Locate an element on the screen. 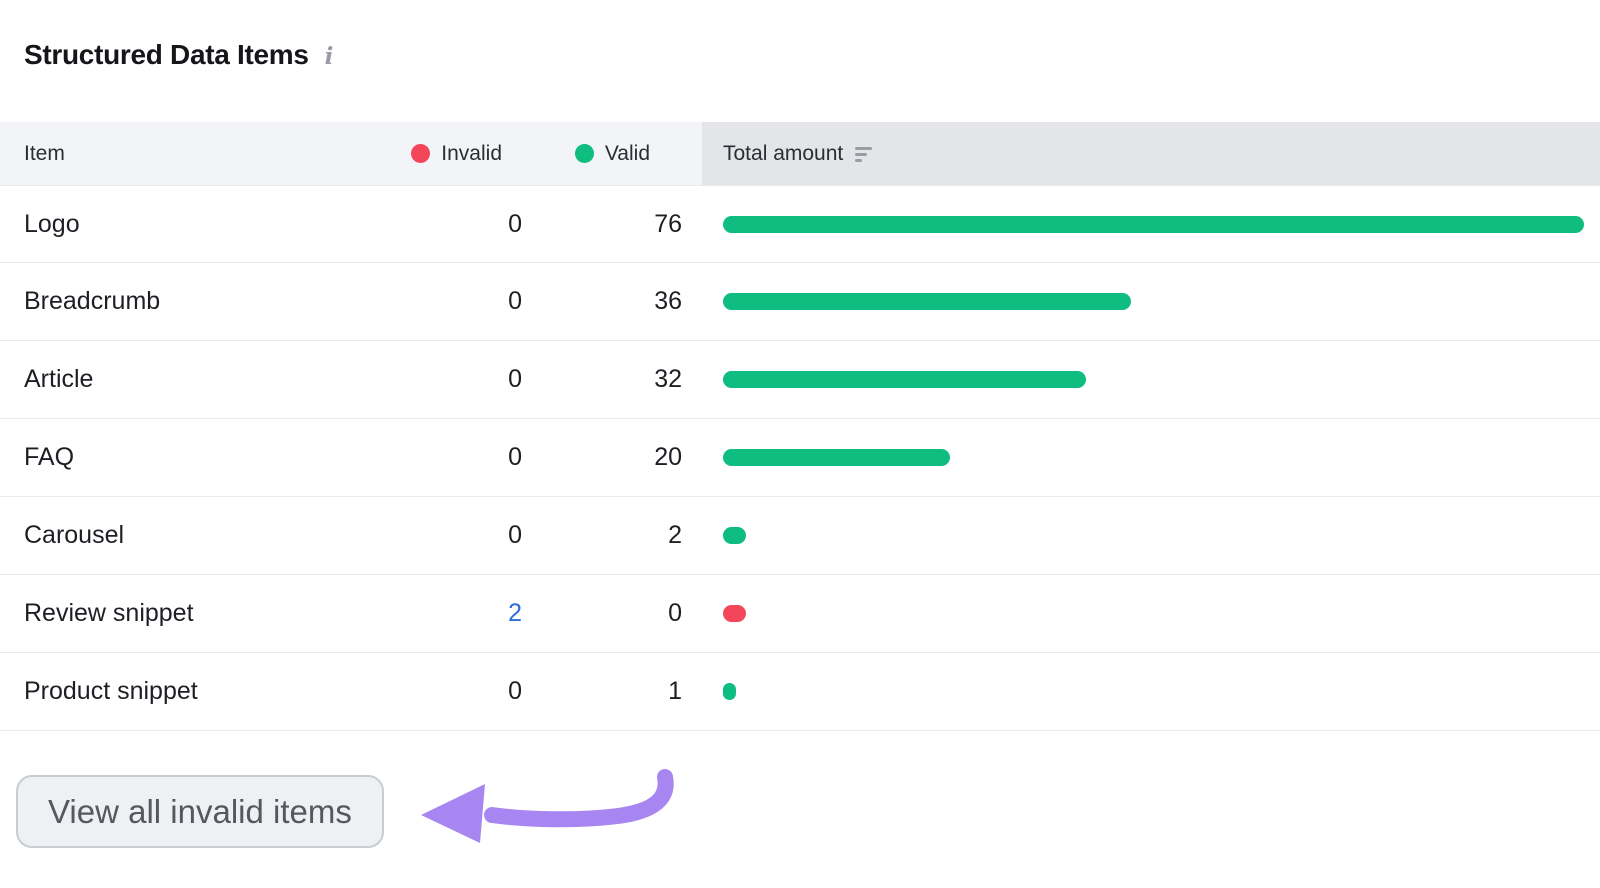 The height and width of the screenshot is (888, 1600). row-valid-count: 76 is located at coordinates (668, 223).